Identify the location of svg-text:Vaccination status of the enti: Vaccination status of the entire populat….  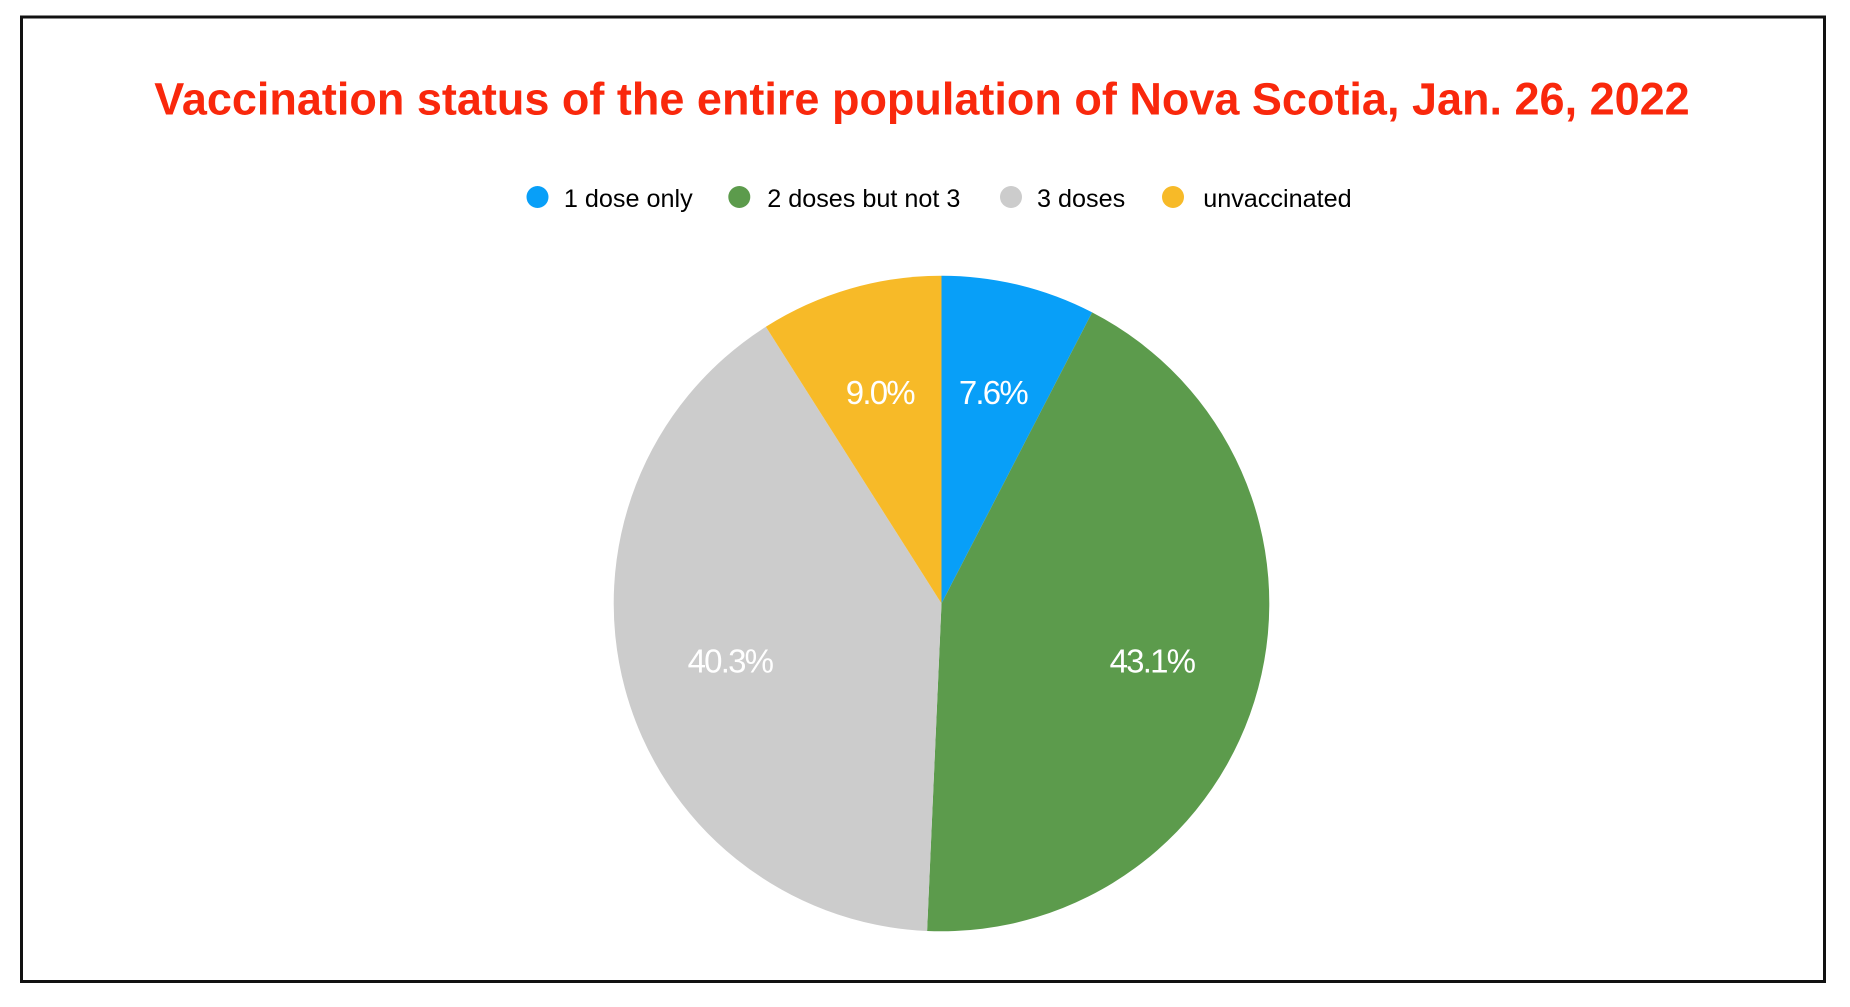
(921, 98).